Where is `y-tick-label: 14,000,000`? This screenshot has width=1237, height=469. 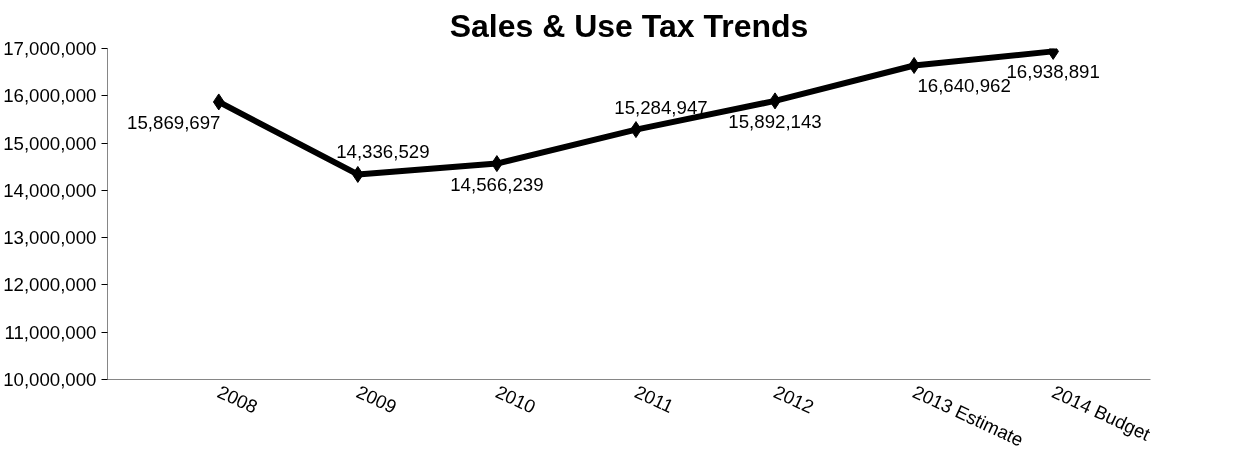 y-tick-label: 14,000,000 is located at coordinates (50, 190).